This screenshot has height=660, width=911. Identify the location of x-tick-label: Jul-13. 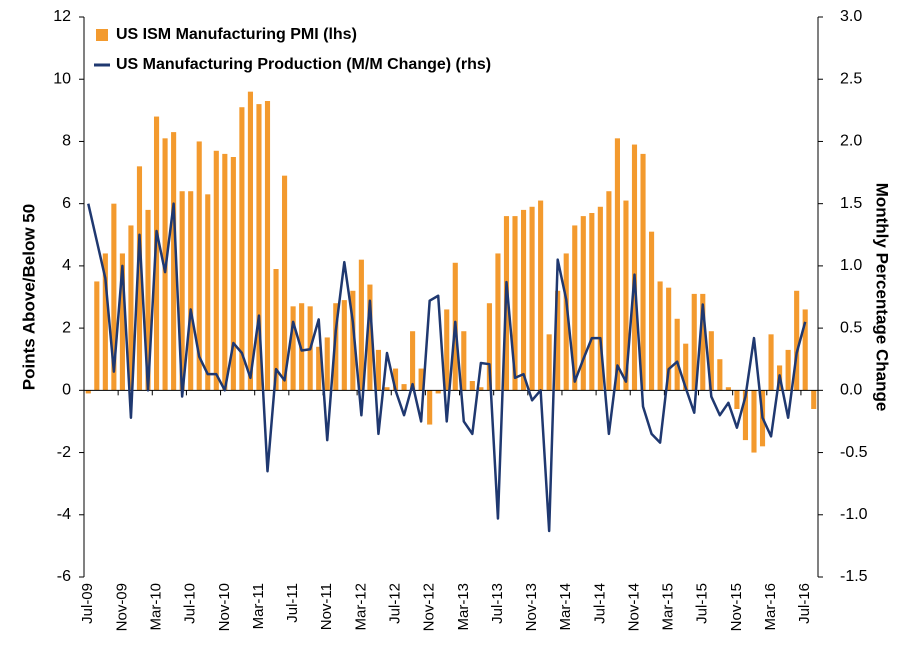
(497, 603).